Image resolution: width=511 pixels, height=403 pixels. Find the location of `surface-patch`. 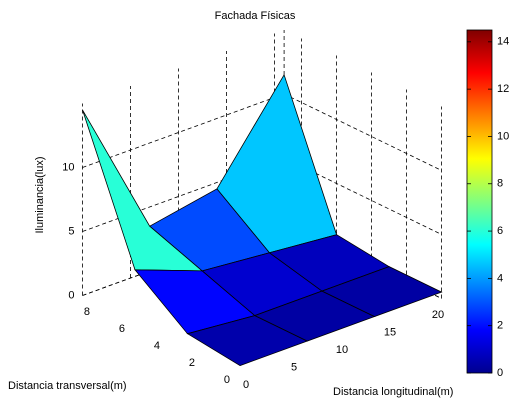

surface-patch is located at coordinates (247, 341).